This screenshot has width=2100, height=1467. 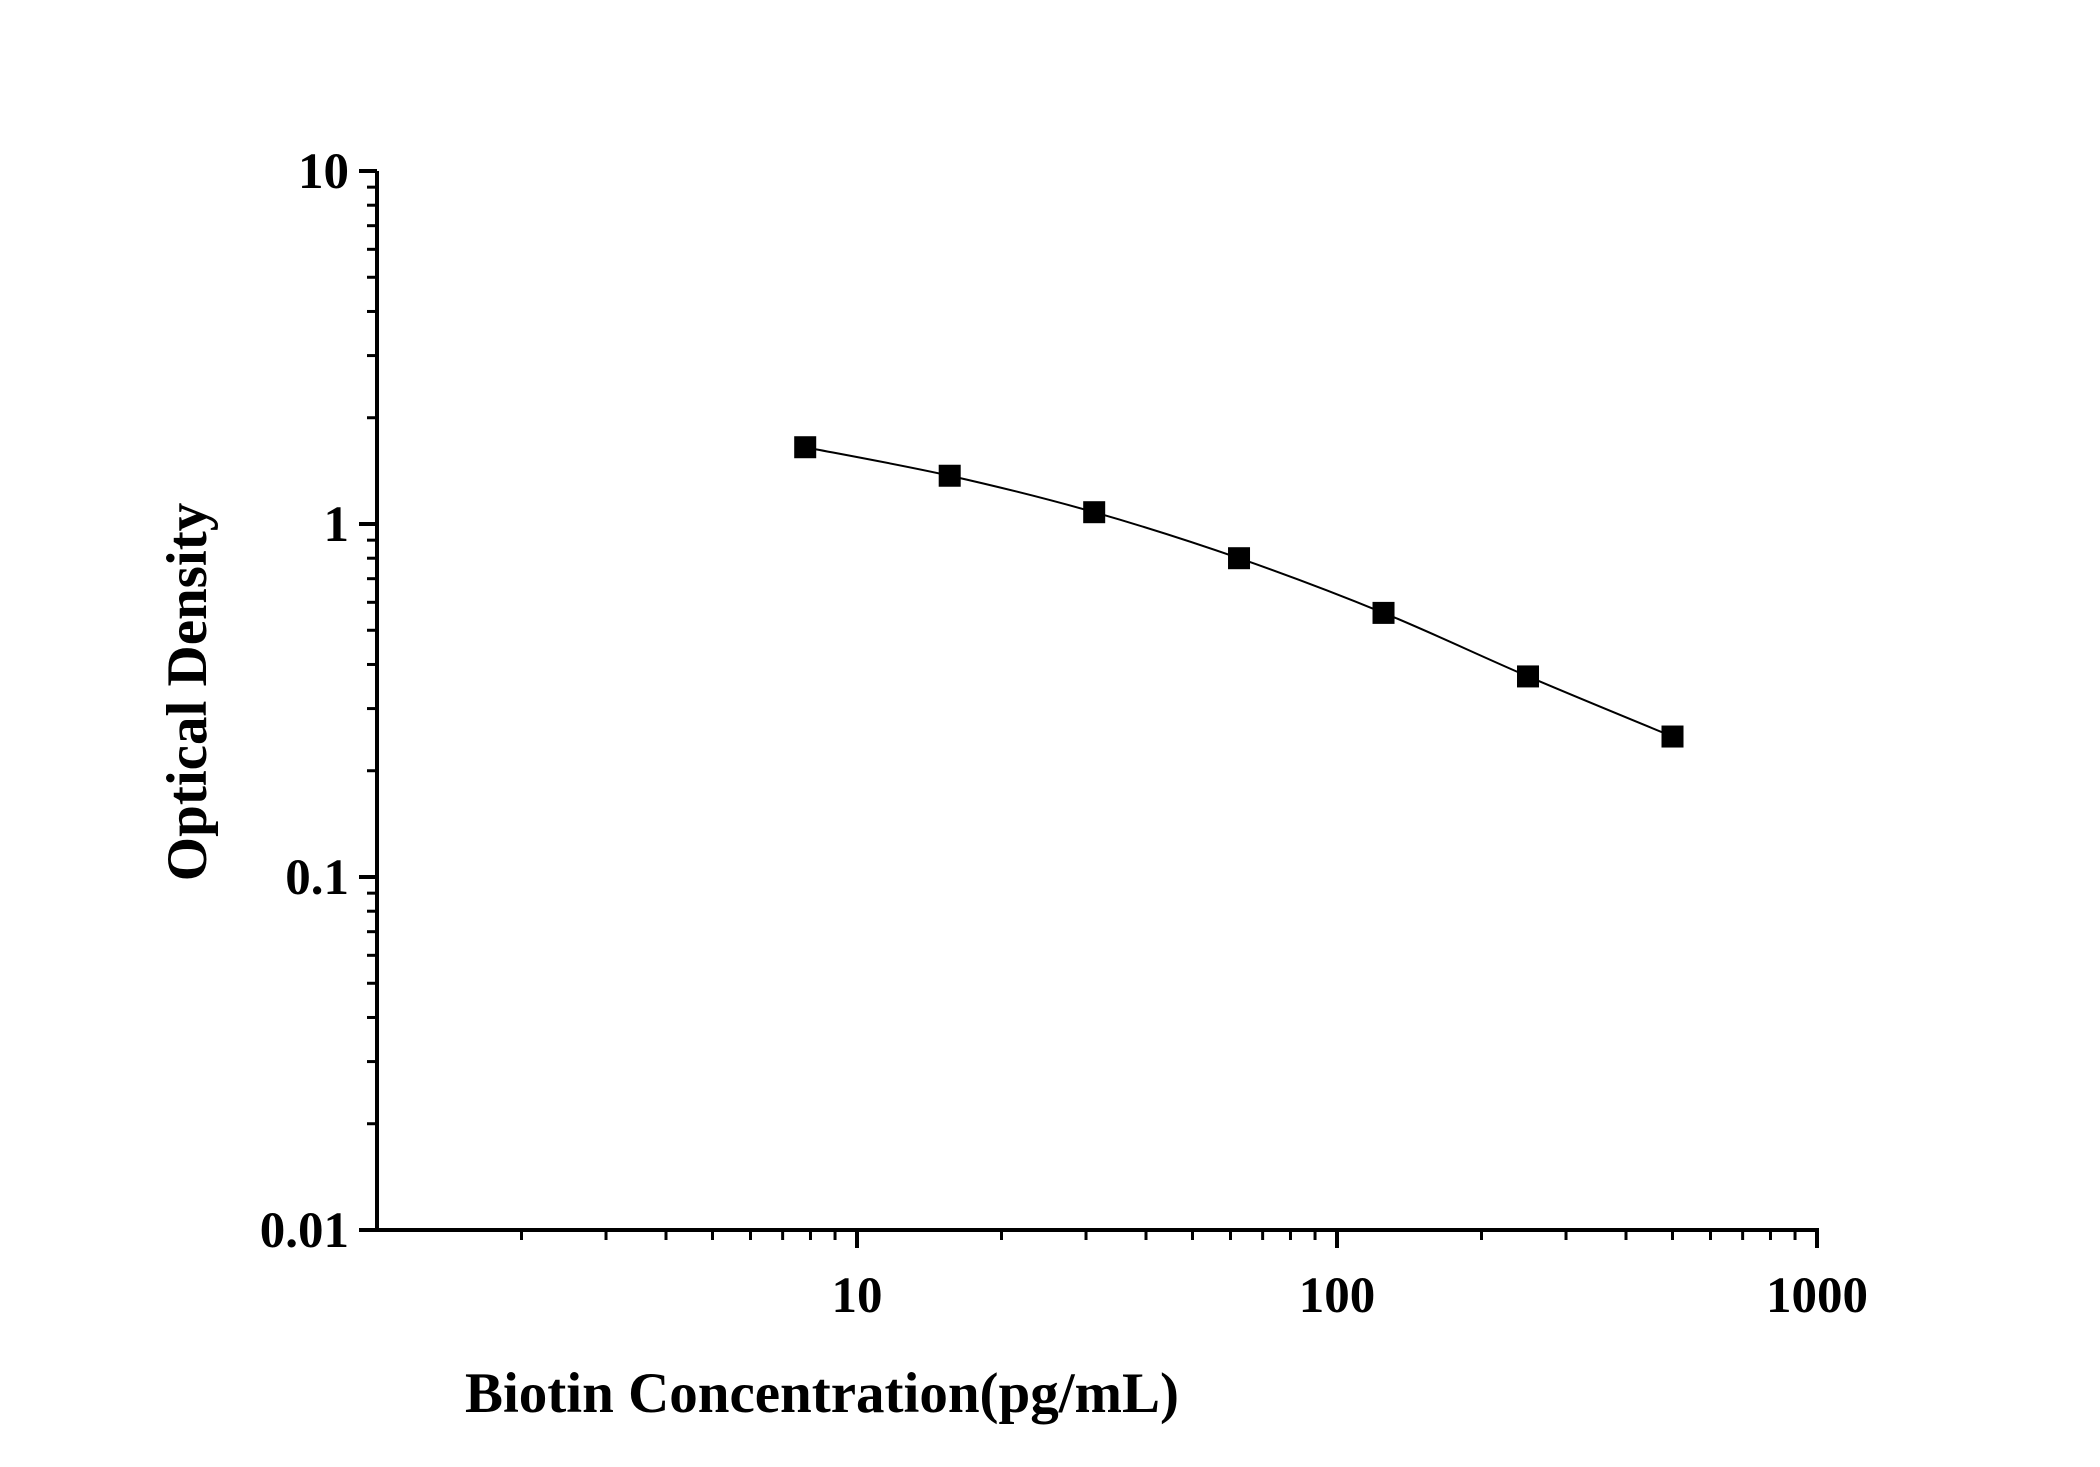 I want to click on x-axis-ticks: 10 100 1000, so click(x=1193, y=1277).